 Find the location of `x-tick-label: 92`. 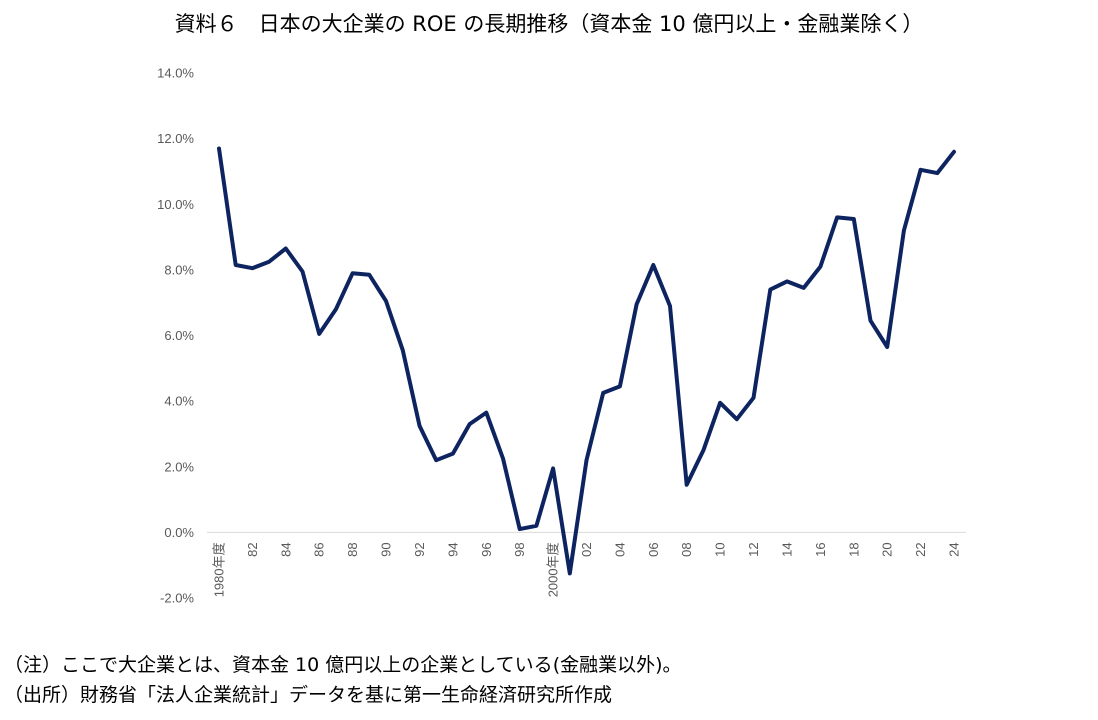

x-tick-label: 92 is located at coordinates (419, 549).